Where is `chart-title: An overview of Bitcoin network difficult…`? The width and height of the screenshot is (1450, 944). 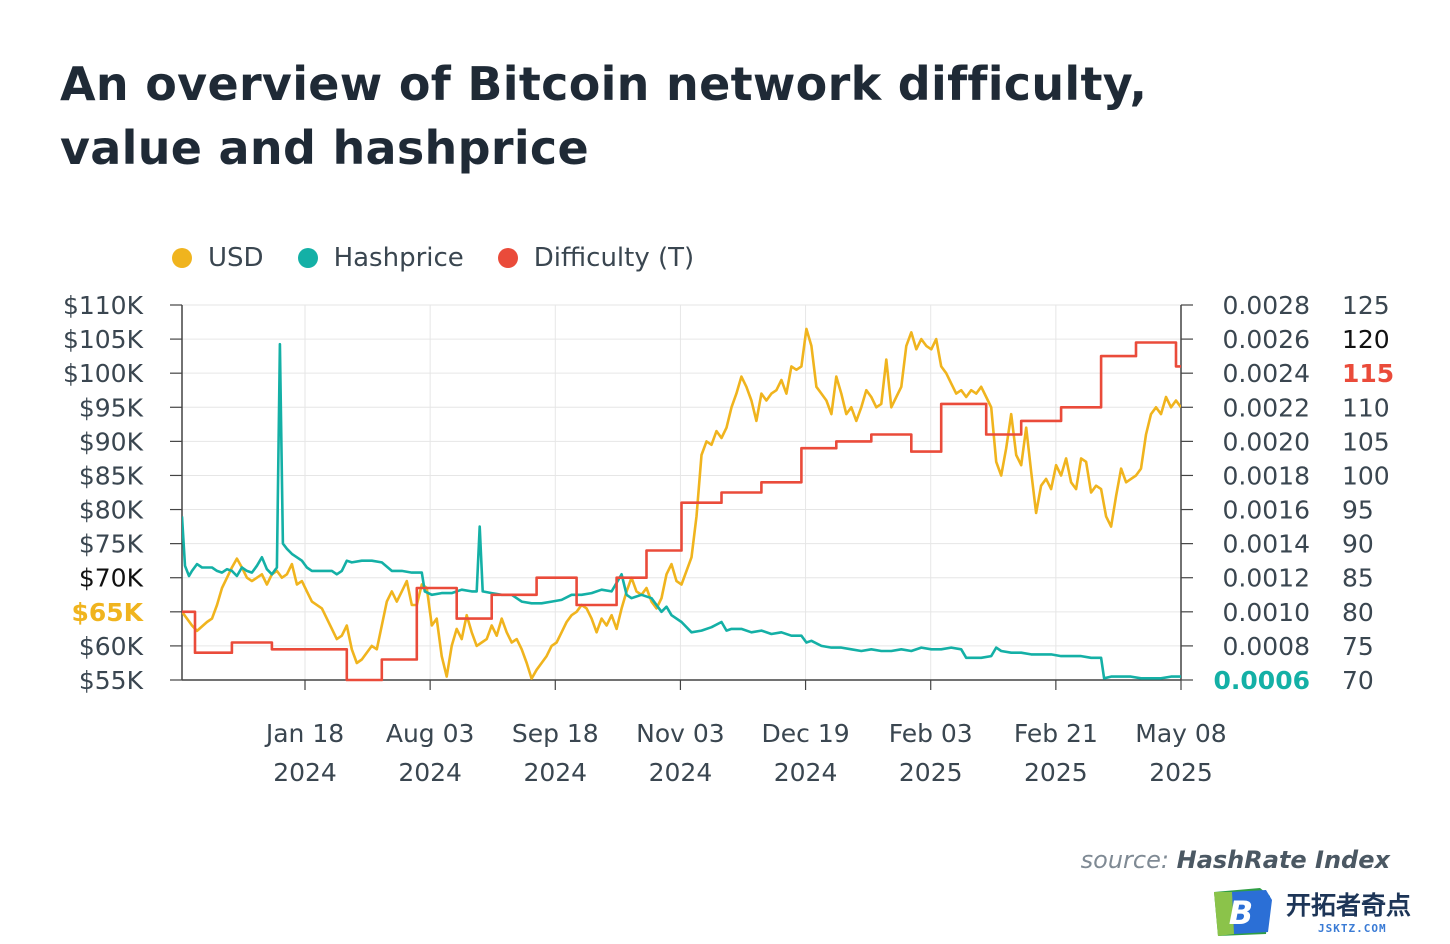
chart-title: An overview of Bitcoin network difficult… is located at coordinates (604, 116).